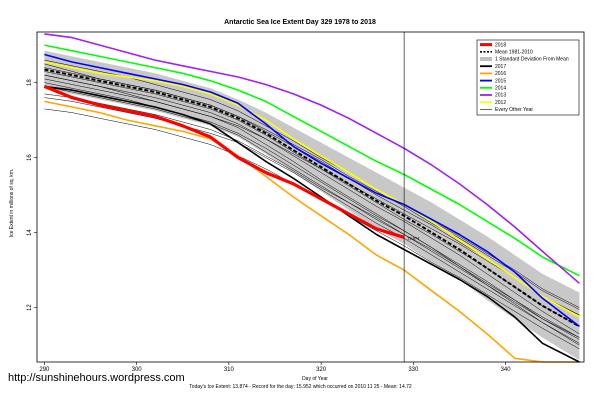 Image resolution: width=601 pixels, height=400 pixels. Describe the element at coordinates (96, 378) in the screenshot. I see `source-url: http://sunshinehours.wordpress.com` at that location.